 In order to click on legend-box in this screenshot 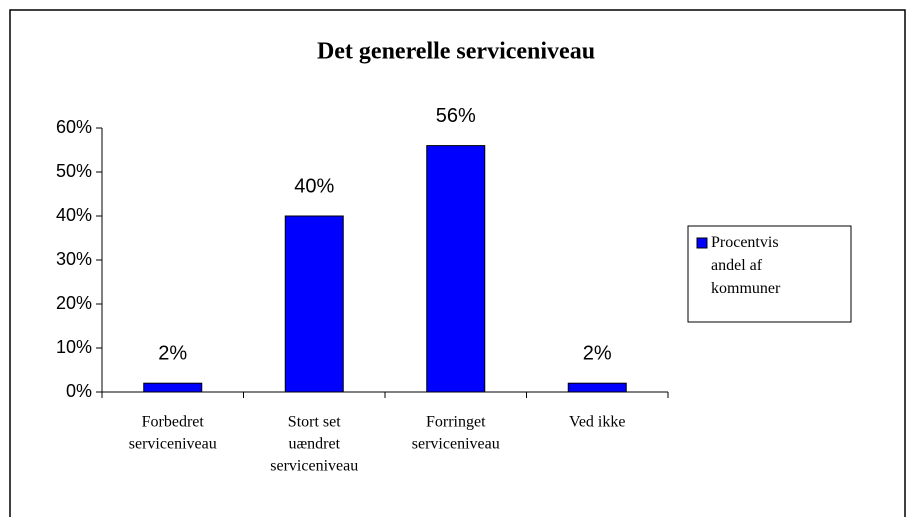, I will do `click(769, 274)`.